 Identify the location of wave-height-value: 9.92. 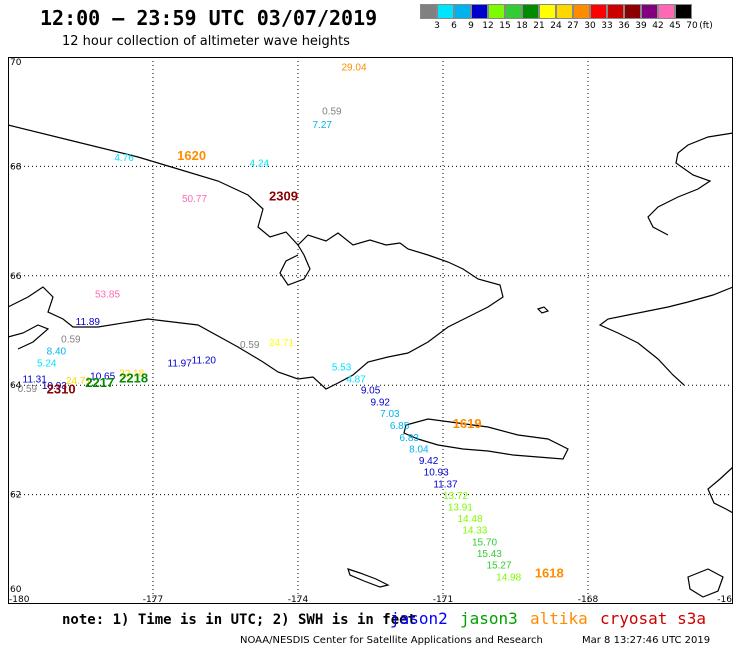
(381, 402).